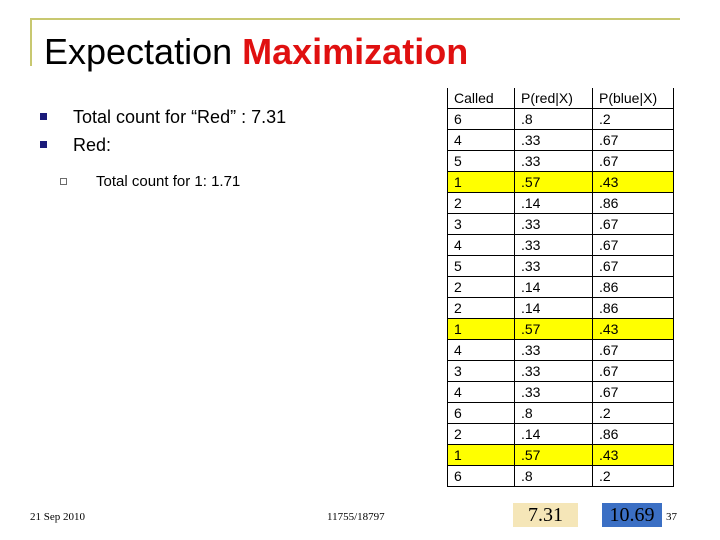  Describe the element at coordinates (355, 19) in the screenshot. I see `title-frame-horizontal` at that location.